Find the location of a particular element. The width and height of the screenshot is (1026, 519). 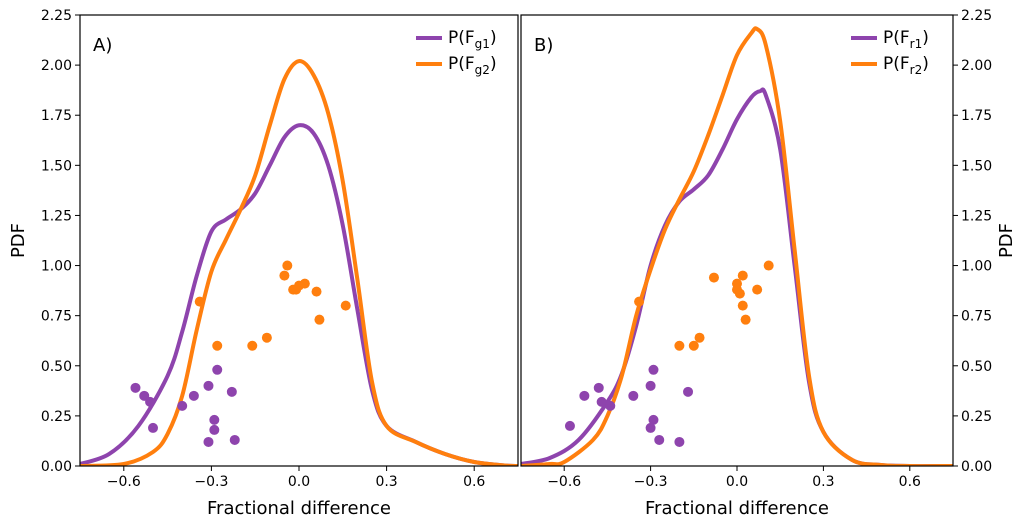

panel-label: B) is located at coordinates (543, 45).